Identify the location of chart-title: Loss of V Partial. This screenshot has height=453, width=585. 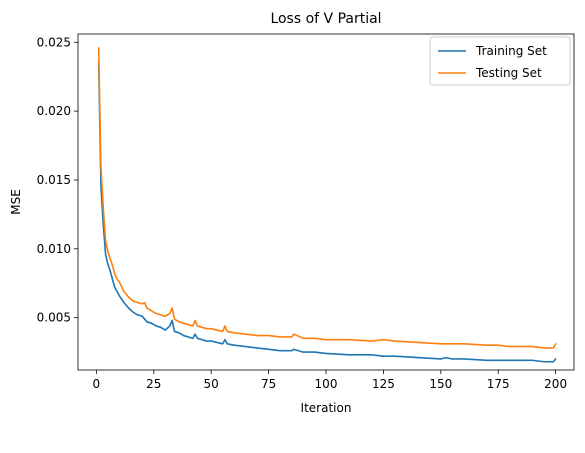
(325, 19).